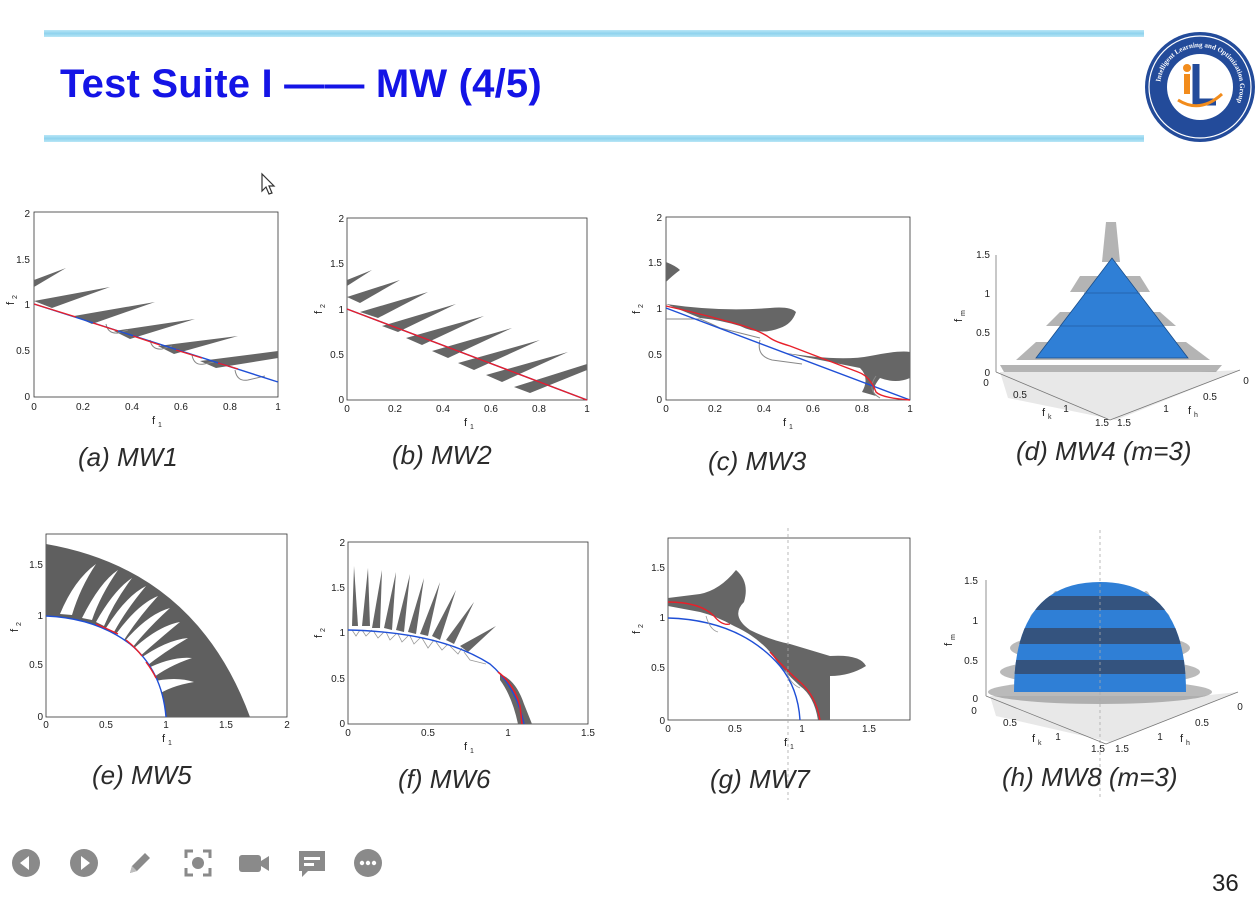  I want to click on camera-icon, so click(254, 863).